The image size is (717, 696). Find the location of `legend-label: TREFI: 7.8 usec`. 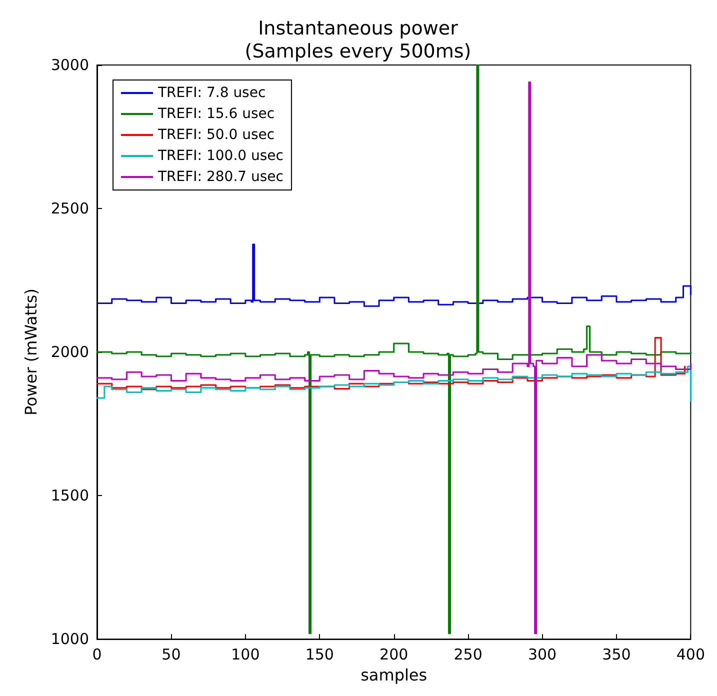

legend-label: TREFI: 7.8 usec is located at coordinates (211, 93).